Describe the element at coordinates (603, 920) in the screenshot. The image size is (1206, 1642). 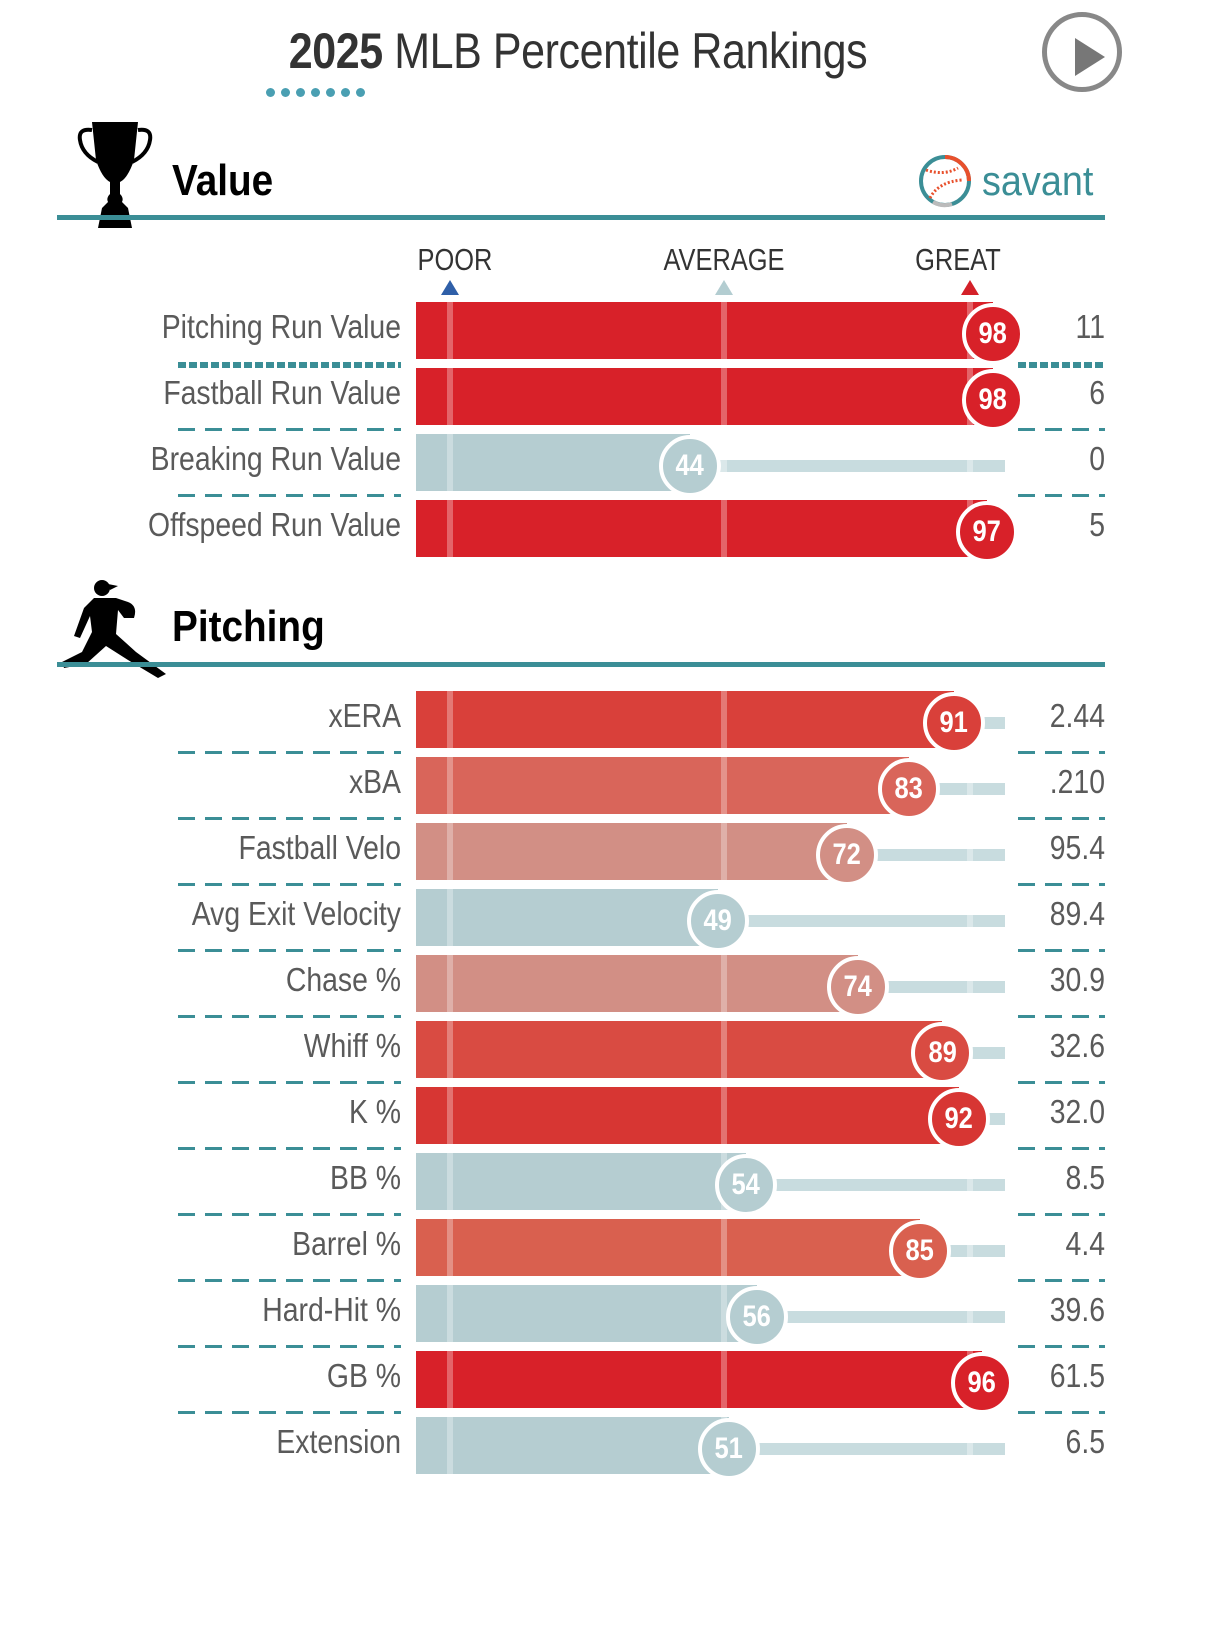
I see `table-row: Avg Exit Velocity 49 89.4` at that location.